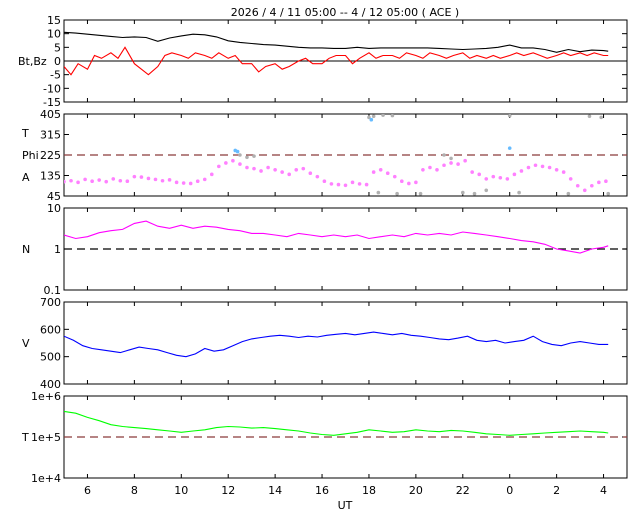 This screenshot has width=640, height=512. Describe the element at coordinates (55, 75) in the screenshot. I see `y-tick-label: -5` at that location.